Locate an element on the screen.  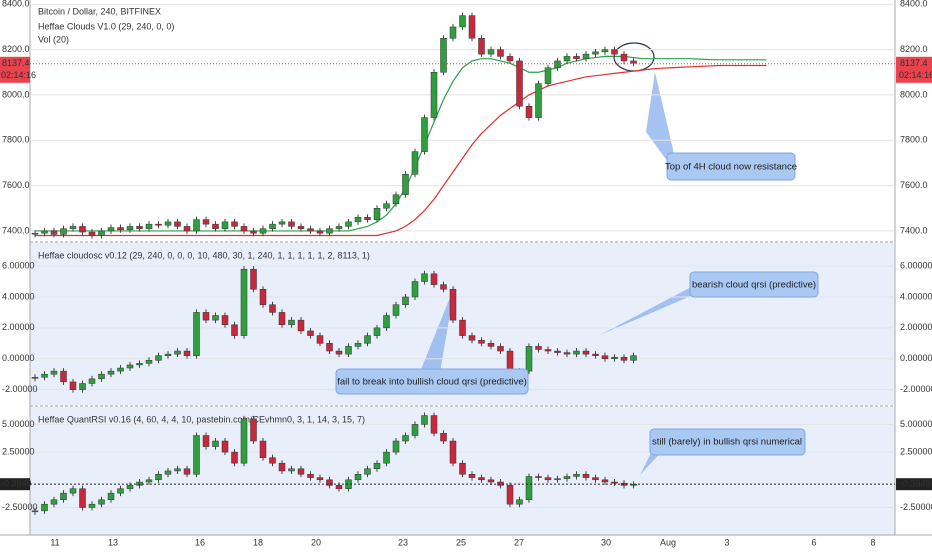
y-tick-label: 7400.0 is located at coordinates (16, 230).